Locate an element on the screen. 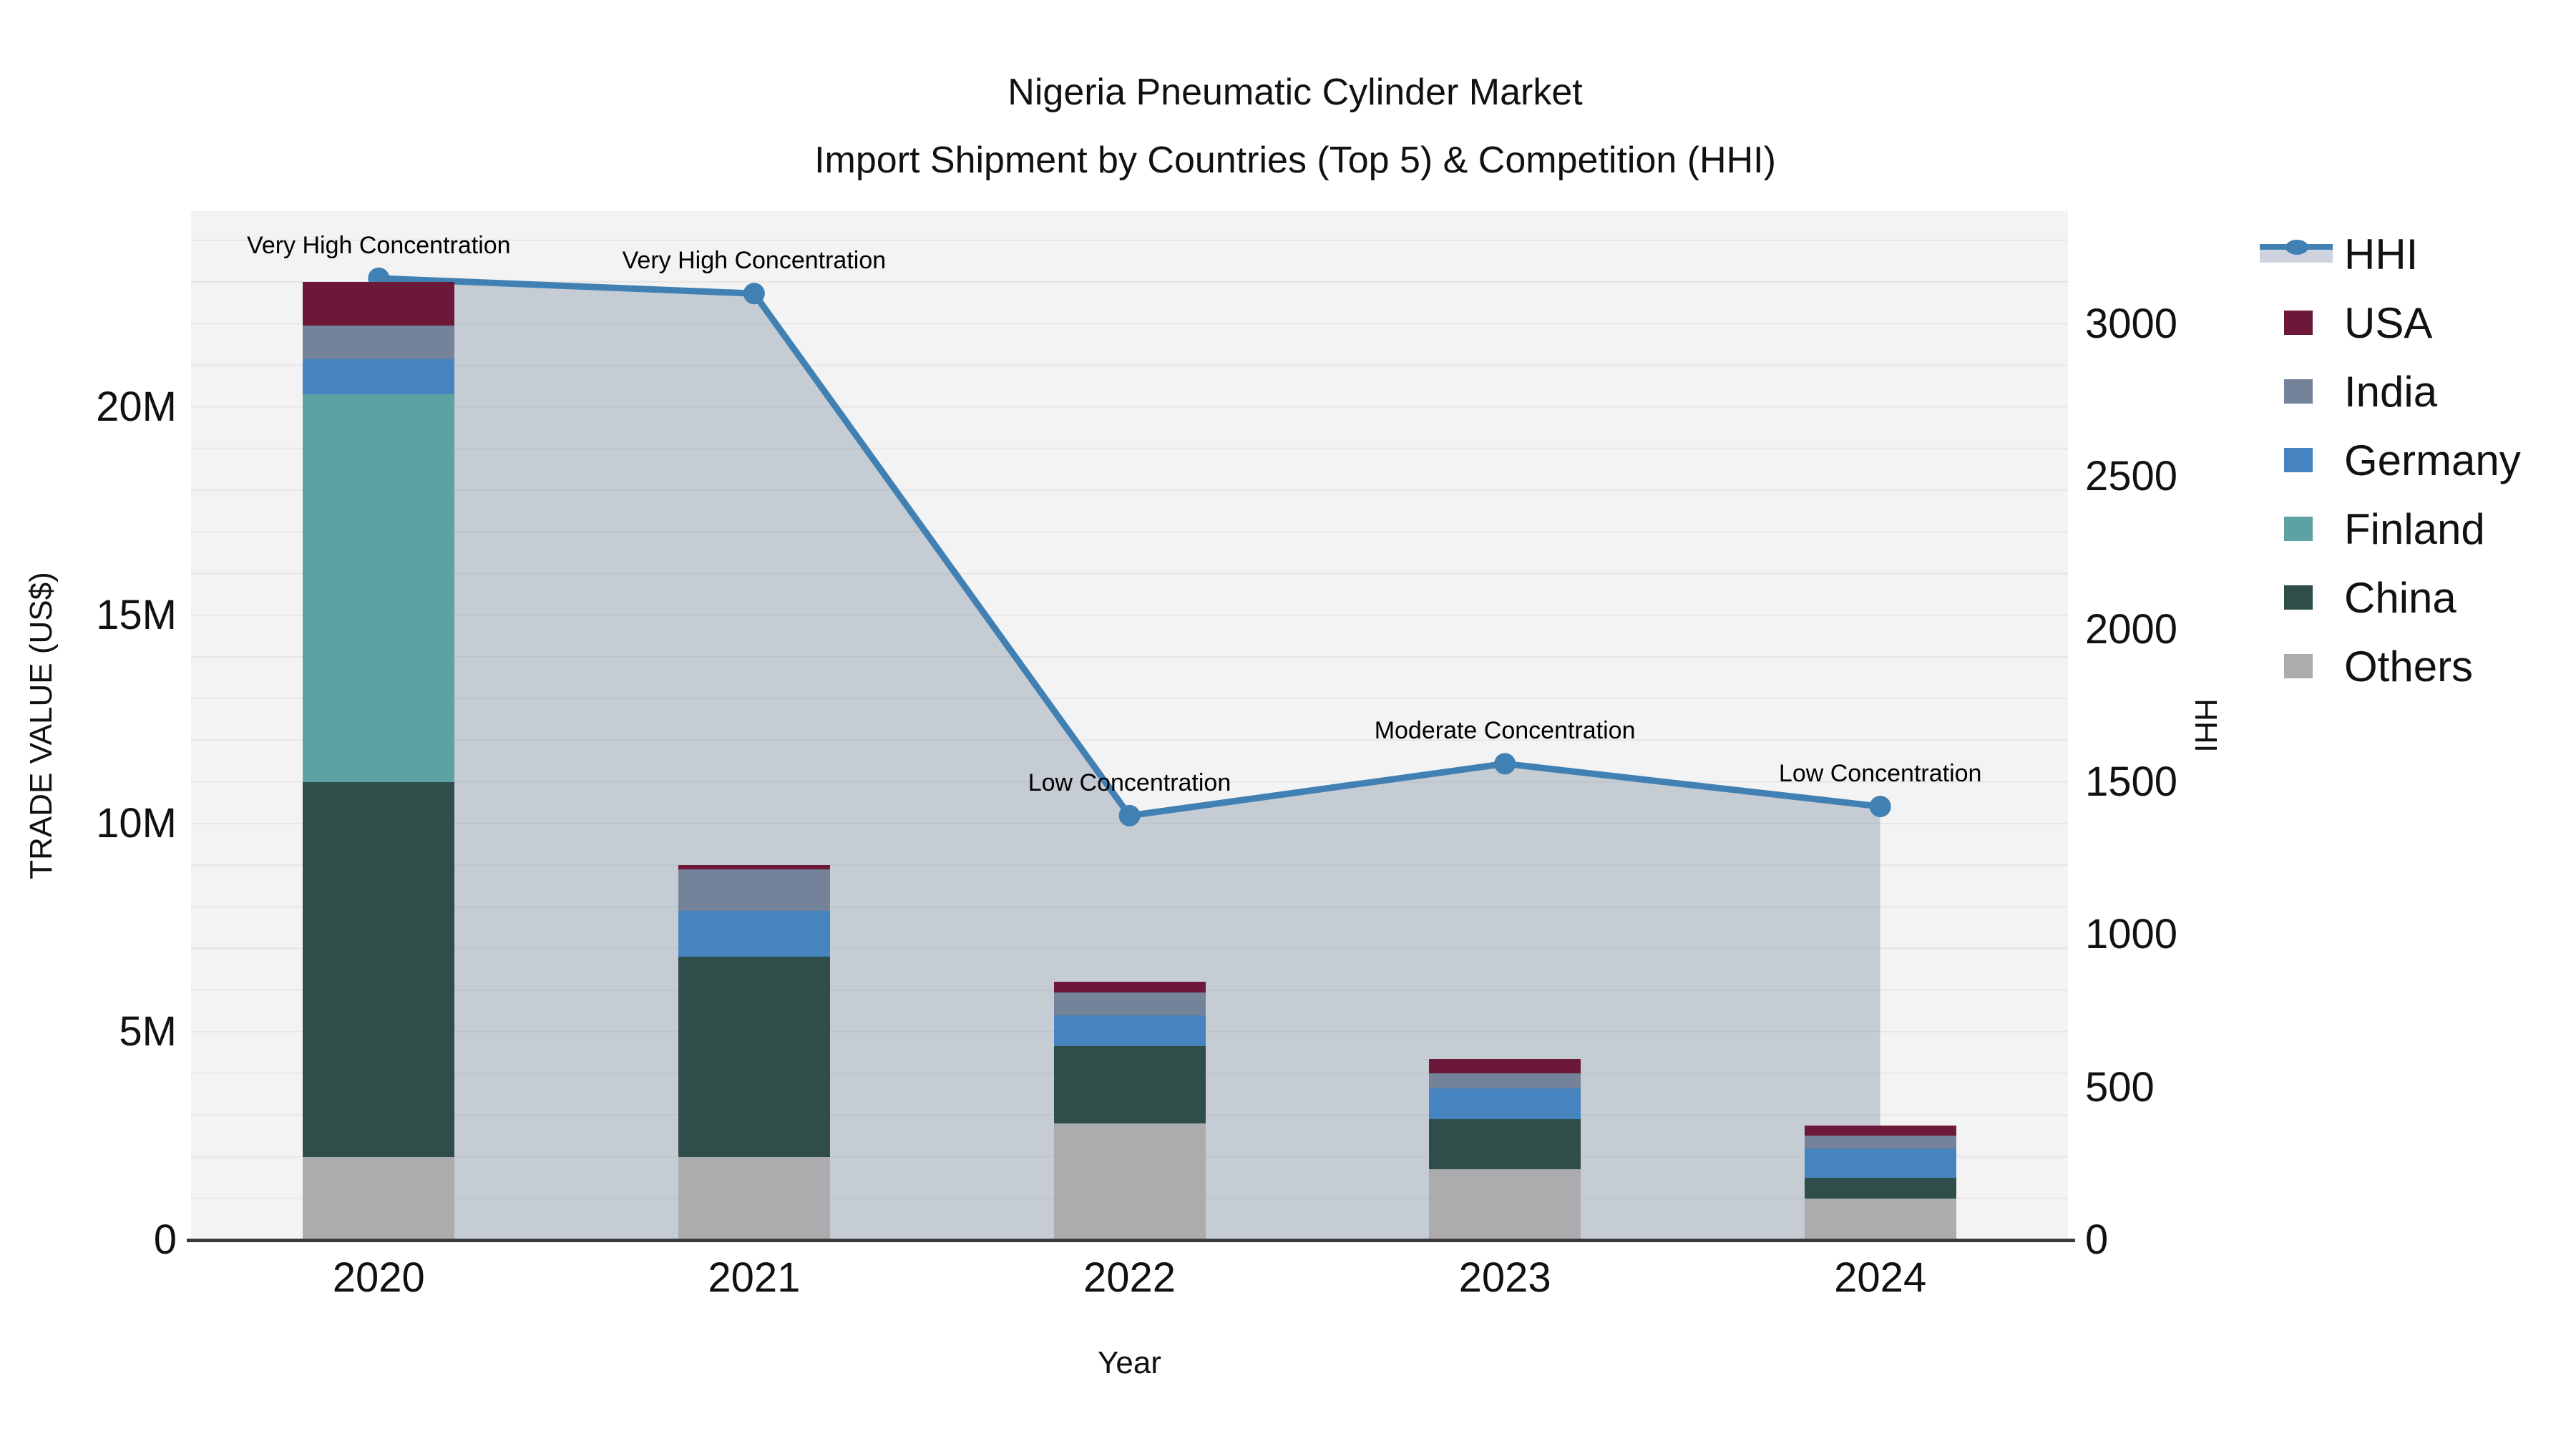 The width and height of the screenshot is (2576, 1449). x-tick-label-2023: 2023 is located at coordinates (1504, 1277).